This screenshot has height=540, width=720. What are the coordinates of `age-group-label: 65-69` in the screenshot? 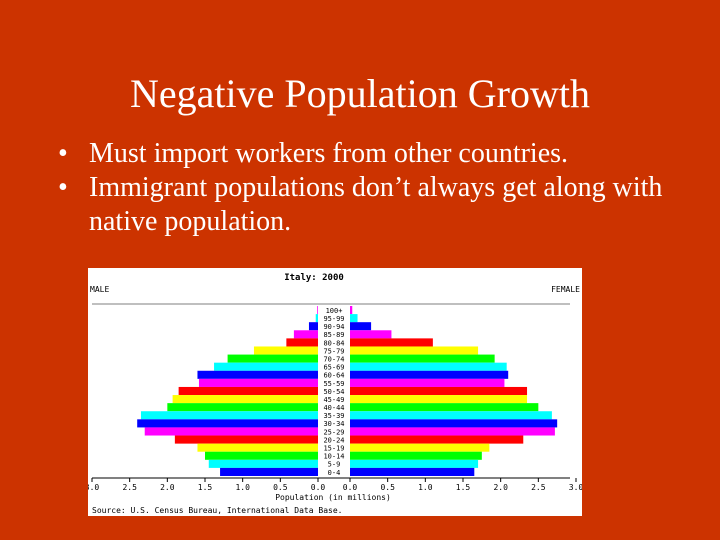 It's located at (333, 368).